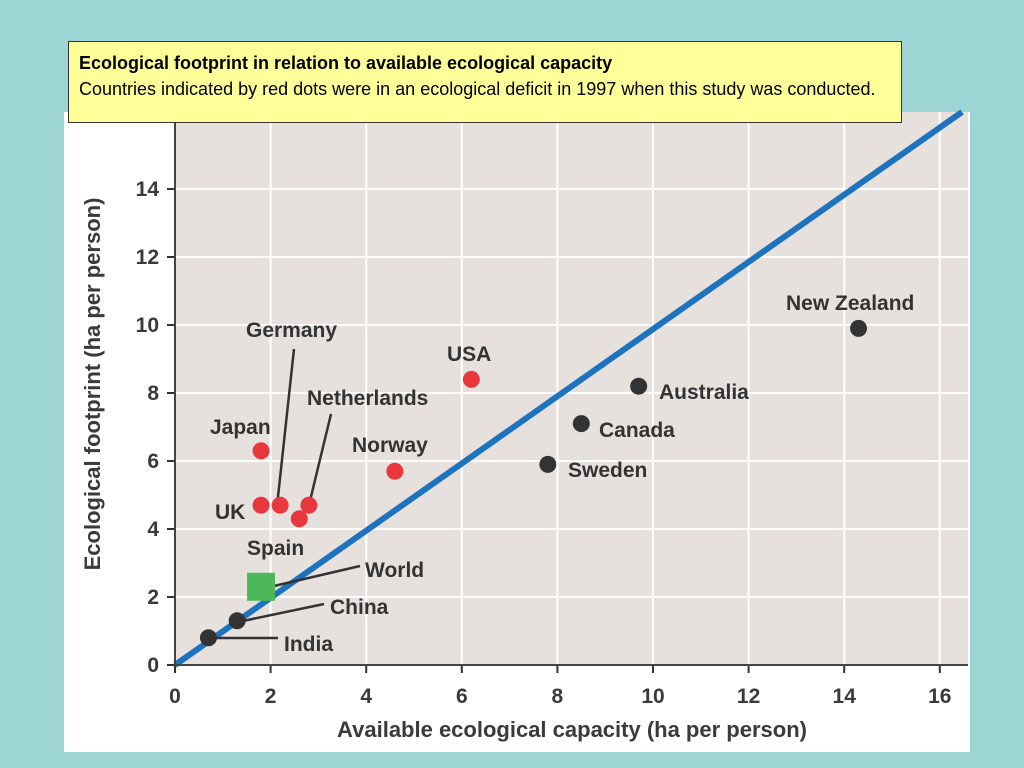 This screenshot has width=1024, height=768. What do you see at coordinates (939, 696) in the screenshot?
I see `x-tick-label: 16` at bounding box center [939, 696].